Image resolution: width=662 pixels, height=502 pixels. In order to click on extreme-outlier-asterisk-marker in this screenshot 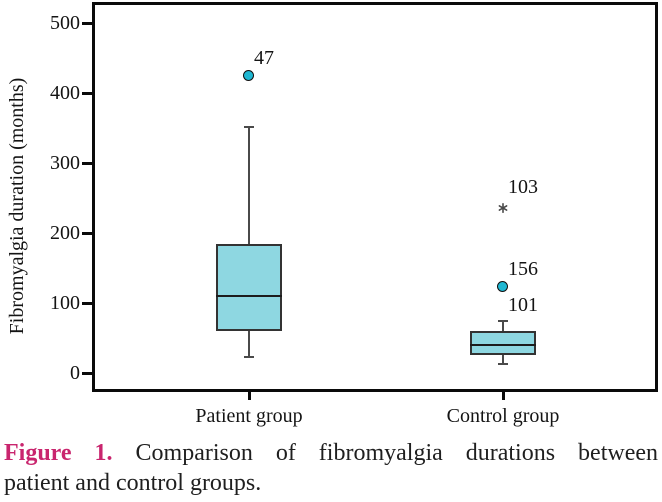, I will do `click(503, 206)`.